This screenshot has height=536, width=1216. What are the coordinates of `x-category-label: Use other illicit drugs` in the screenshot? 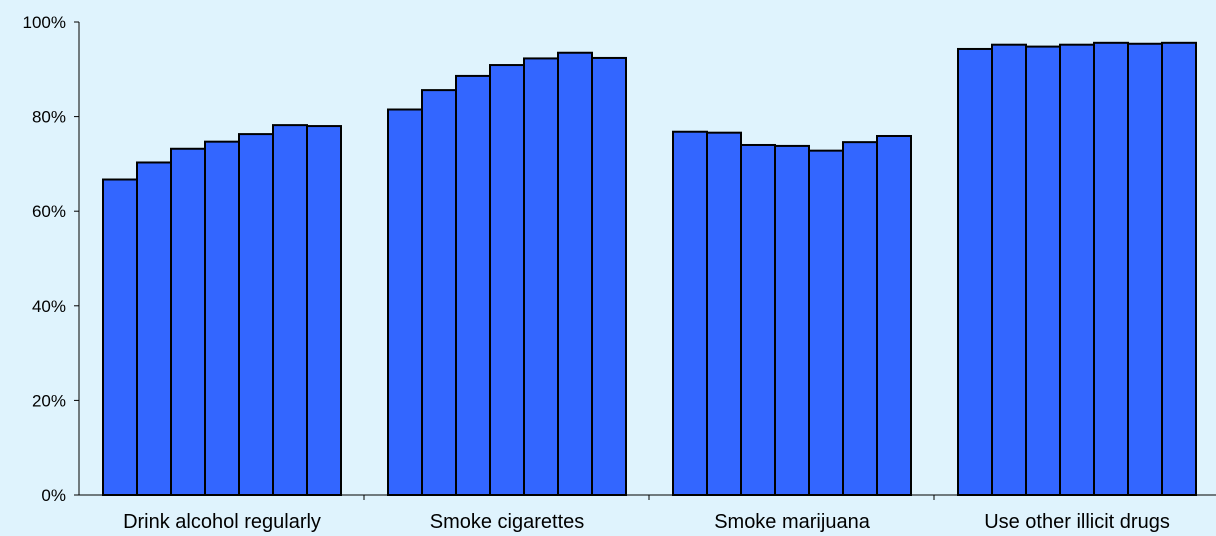 It's located at (1077, 522).